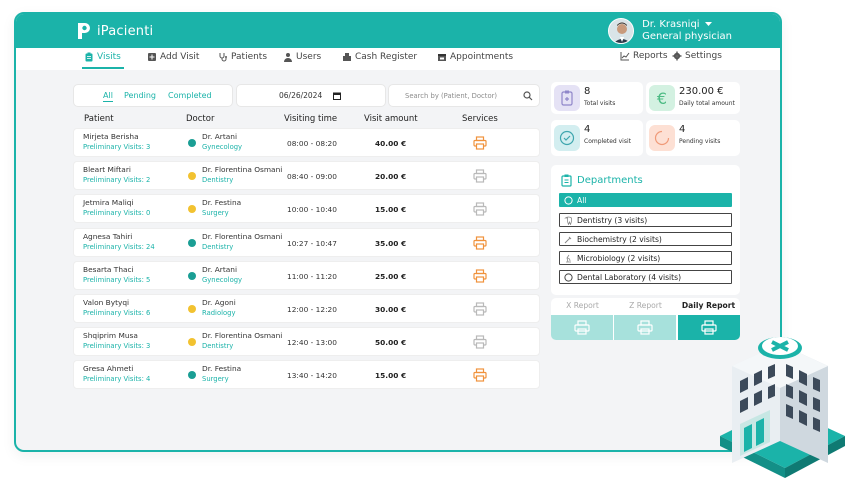 The height and width of the screenshot is (502, 864). I want to click on tab-daily-report: Daily Report, so click(708, 305).